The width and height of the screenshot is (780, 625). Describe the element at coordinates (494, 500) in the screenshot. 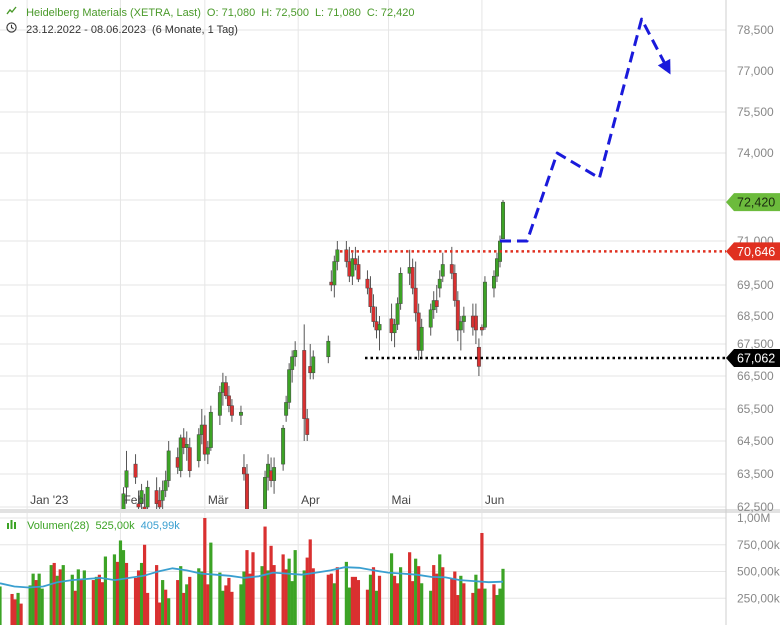

I see `month-label: Jun` at that location.